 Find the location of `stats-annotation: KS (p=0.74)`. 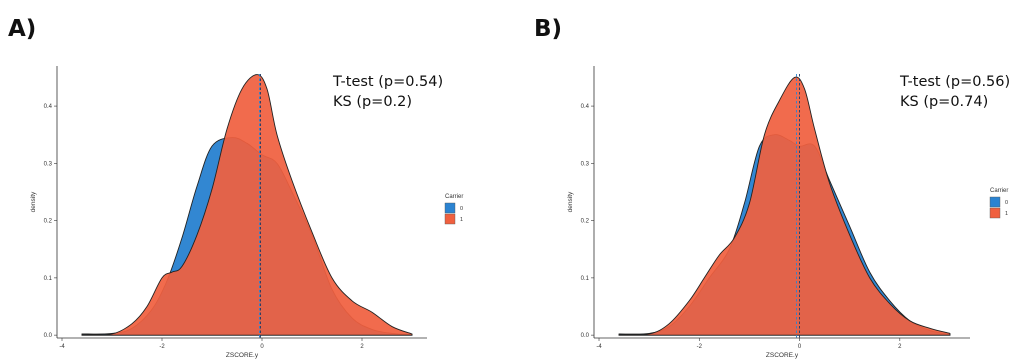

stats-annotation: KS (p=0.74) is located at coordinates (944, 102).